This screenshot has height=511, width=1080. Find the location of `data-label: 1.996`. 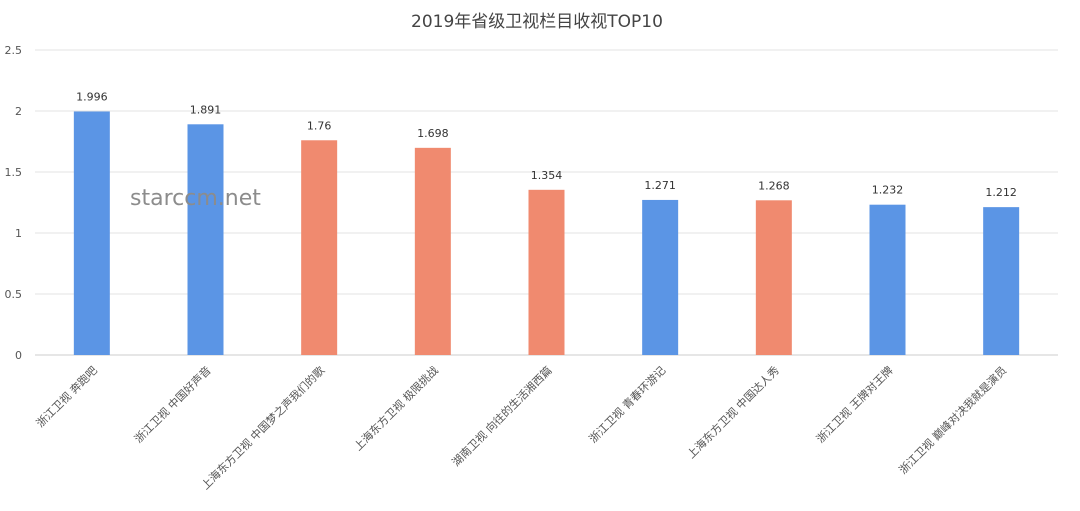

data-label: 1.996 is located at coordinates (92, 96).